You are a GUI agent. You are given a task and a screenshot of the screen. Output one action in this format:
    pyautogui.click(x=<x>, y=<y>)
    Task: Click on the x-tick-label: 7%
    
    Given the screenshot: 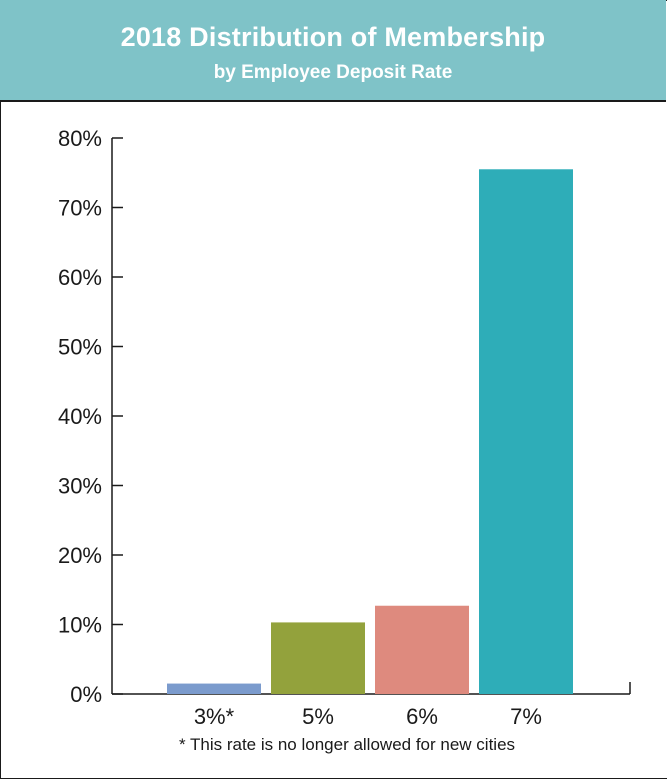 What is the action you would take?
    pyautogui.click(x=526, y=716)
    